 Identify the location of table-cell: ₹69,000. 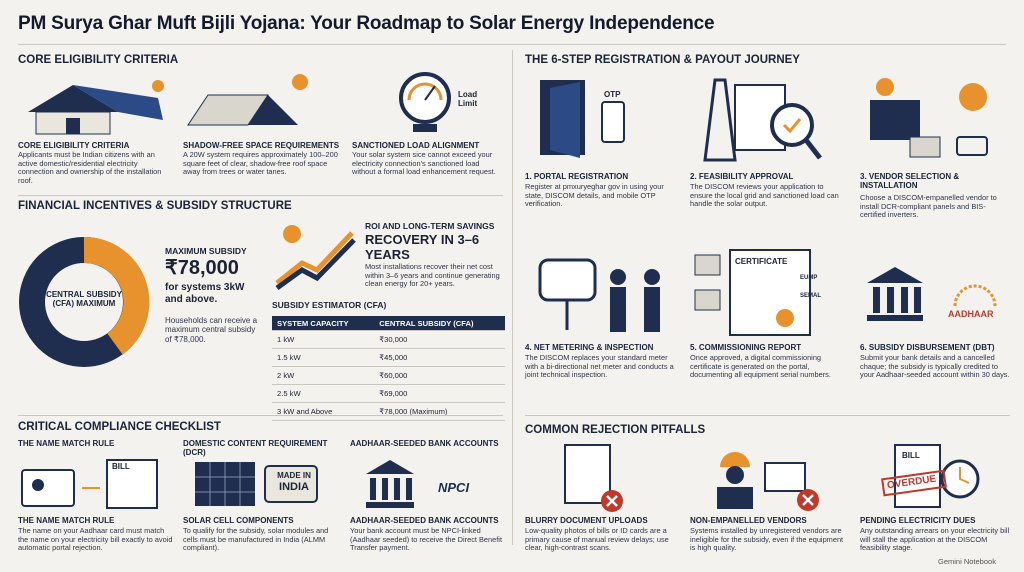
(439, 393).